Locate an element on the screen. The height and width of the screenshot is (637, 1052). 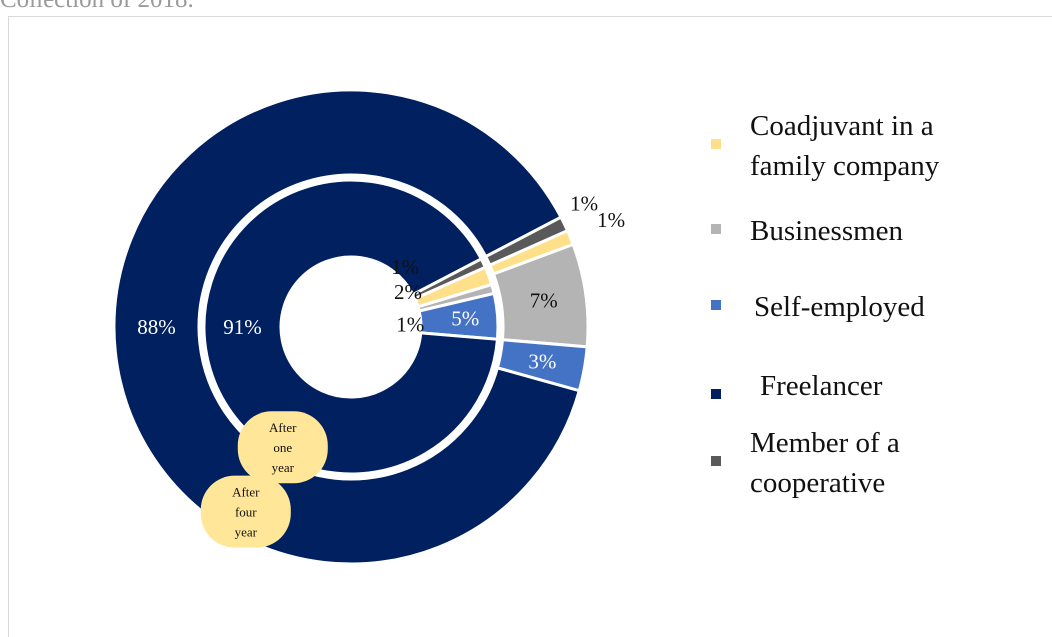
series-tag-text: four is located at coordinates (246, 512).